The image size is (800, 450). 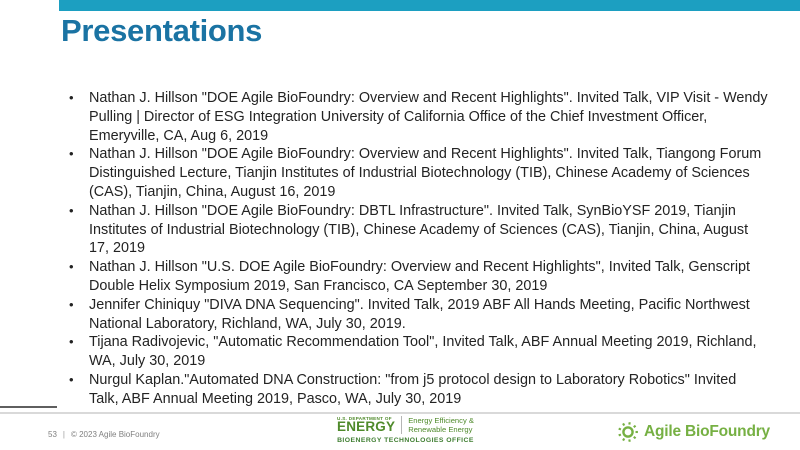 What do you see at coordinates (364, 418) in the screenshot?
I see `doe-dept-line: U.S. DEPARTMENT OF` at bounding box center [364, 418].